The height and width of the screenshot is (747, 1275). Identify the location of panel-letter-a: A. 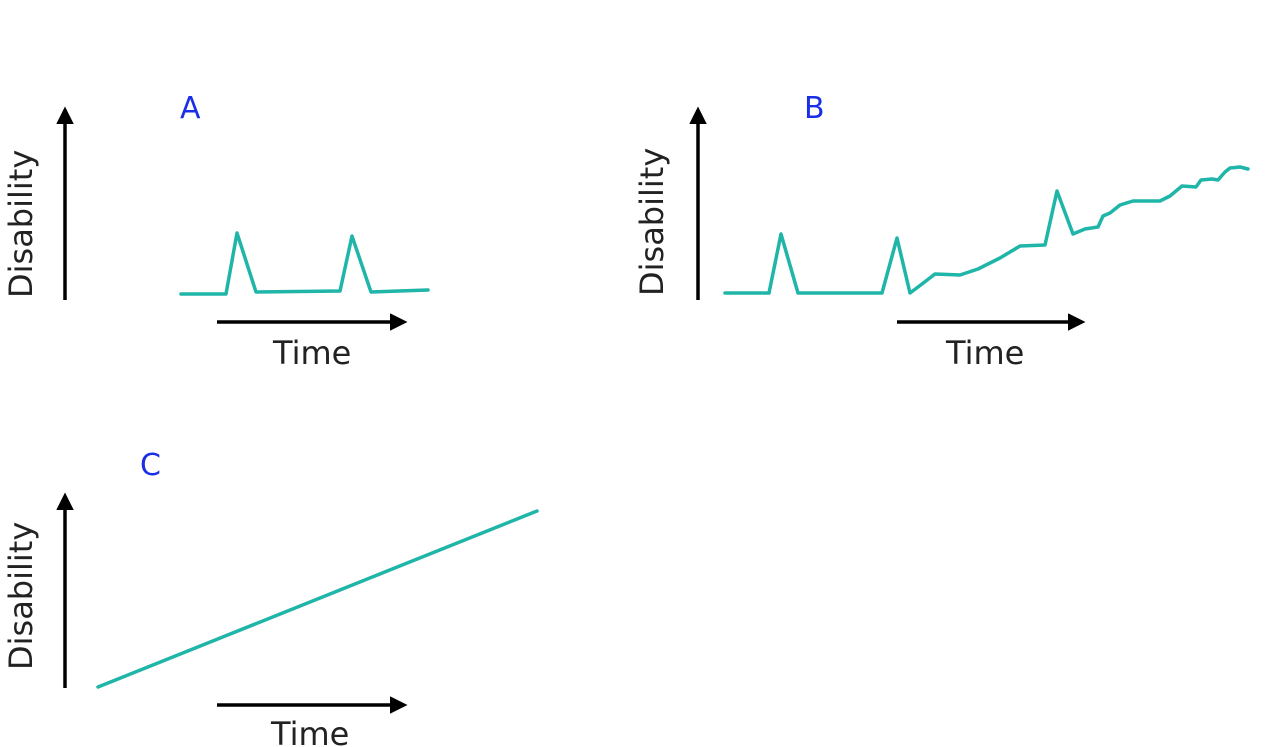
(190, 108).